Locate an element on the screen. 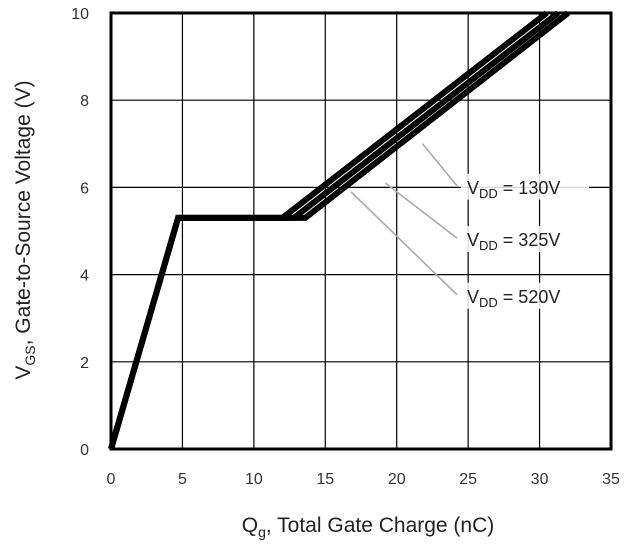 The image size is (633, 551). annotations: VDD = 130V VDD = 325V VDD = 520V is located at coordinates (469, 226).